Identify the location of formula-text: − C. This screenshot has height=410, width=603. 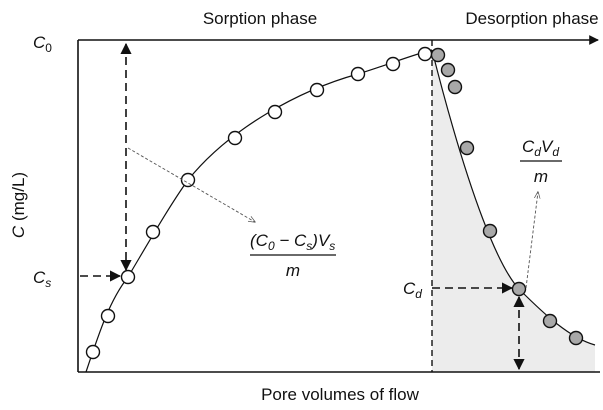
(291, 240).